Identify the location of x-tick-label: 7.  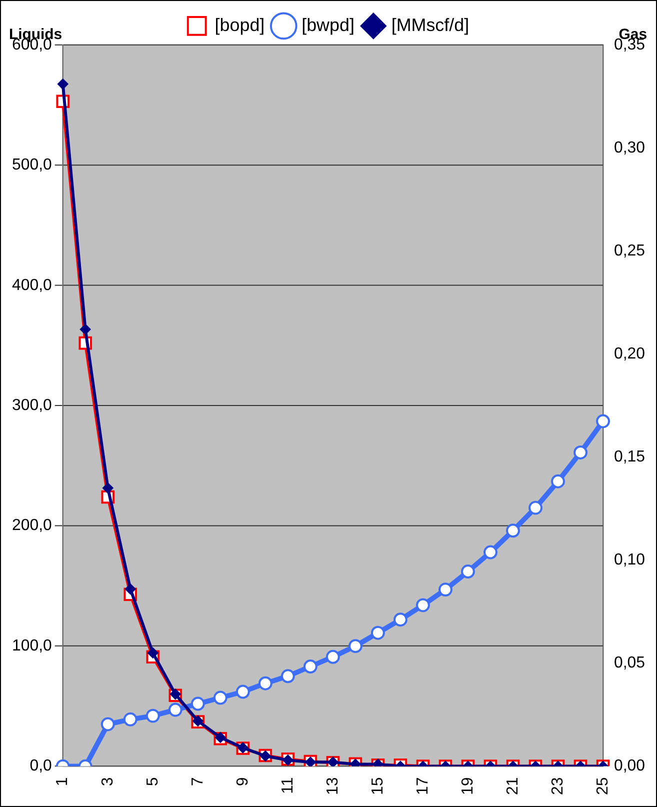
(197, 781).